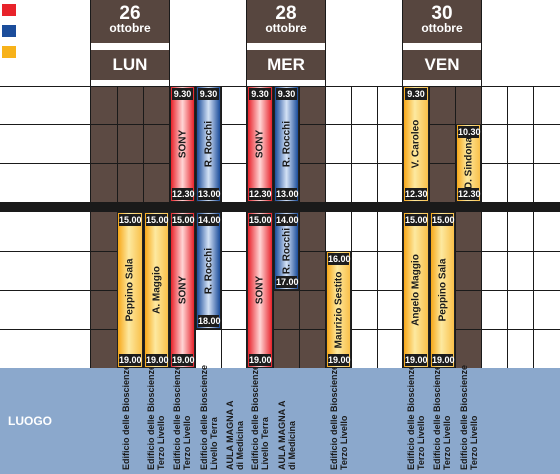  What do you see at coordinates (286, 65) in the screenshot?
I see `day-name-mer: MER` at bounding box center [286, 65].